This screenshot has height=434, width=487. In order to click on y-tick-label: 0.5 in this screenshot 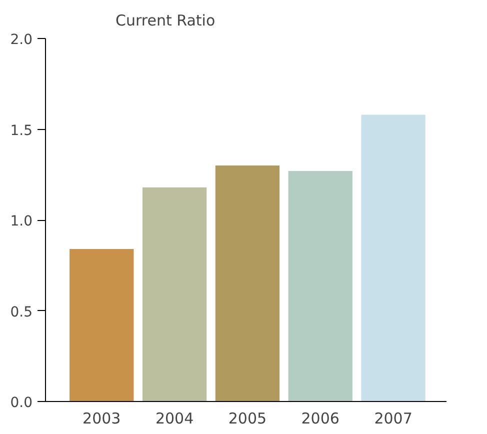, I will do `click(21, 312)`.